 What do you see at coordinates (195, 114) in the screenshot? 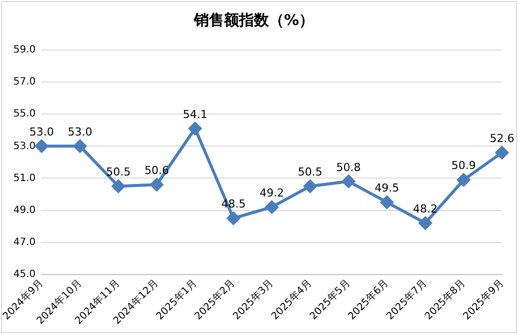
I see `data-label: 54.1` at bounding box center [195, 114].